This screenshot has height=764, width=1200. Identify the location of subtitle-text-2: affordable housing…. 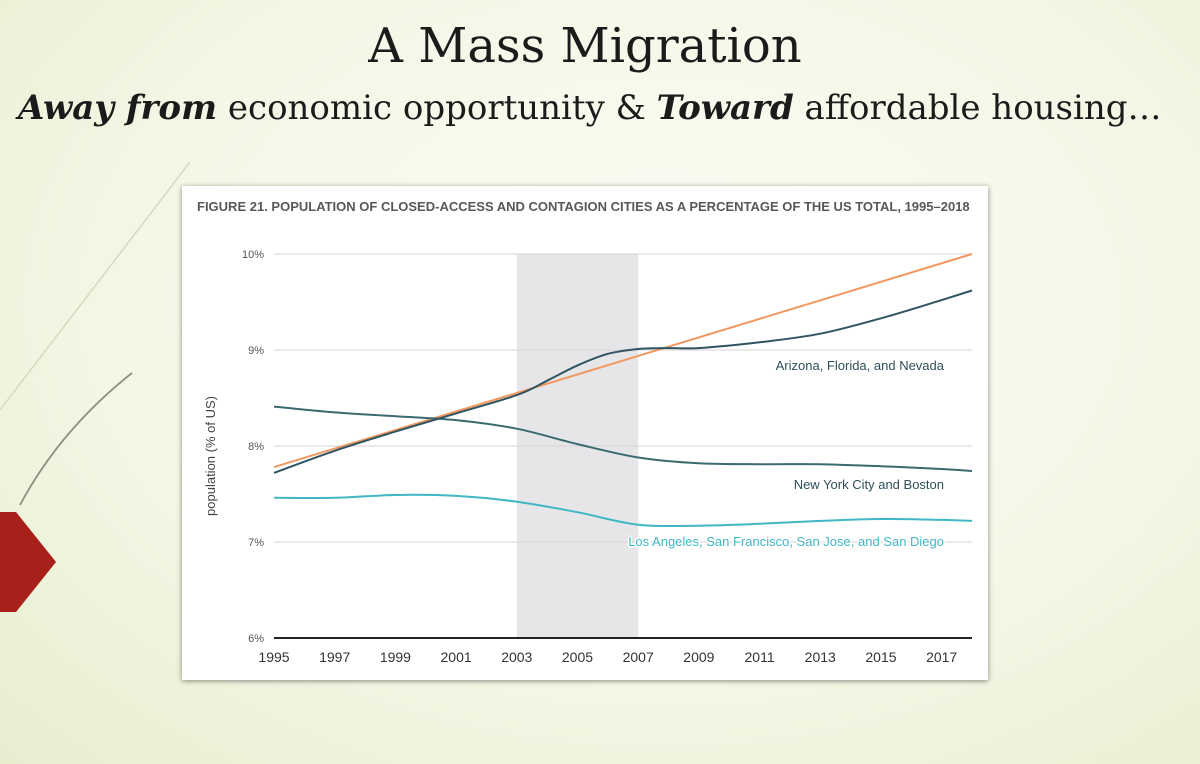
(977, 108).